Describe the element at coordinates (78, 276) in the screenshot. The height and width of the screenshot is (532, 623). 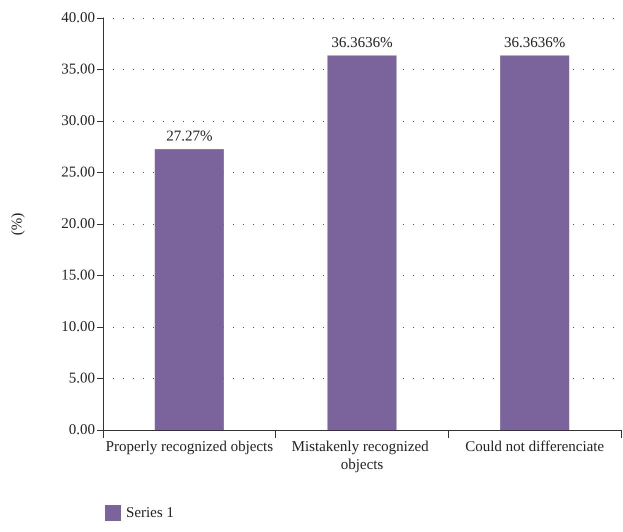
I see `y-tick-label: 15.00` at that location.